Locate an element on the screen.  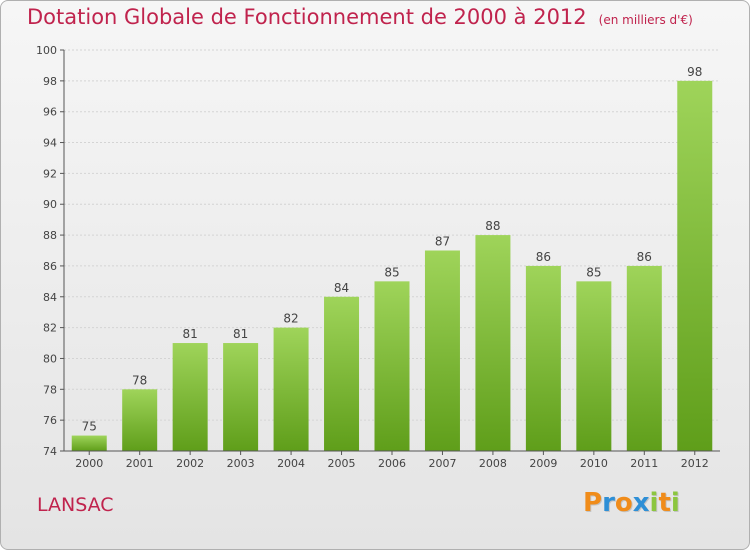
x-tick-label: 2004 is located at coordinates (291, 463).